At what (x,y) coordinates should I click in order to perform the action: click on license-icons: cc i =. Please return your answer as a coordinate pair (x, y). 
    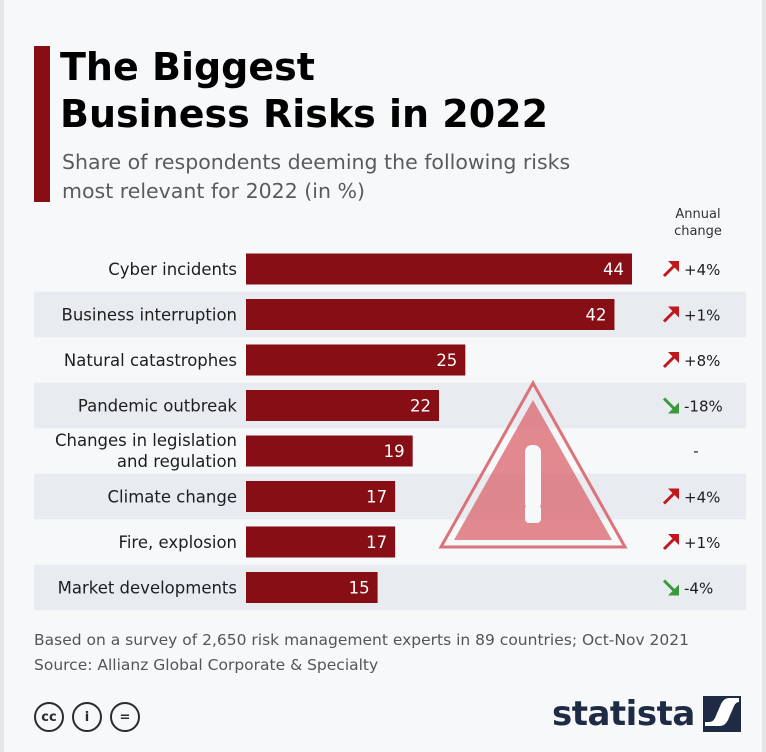
    Looking at the image, I should click on (87, 717).